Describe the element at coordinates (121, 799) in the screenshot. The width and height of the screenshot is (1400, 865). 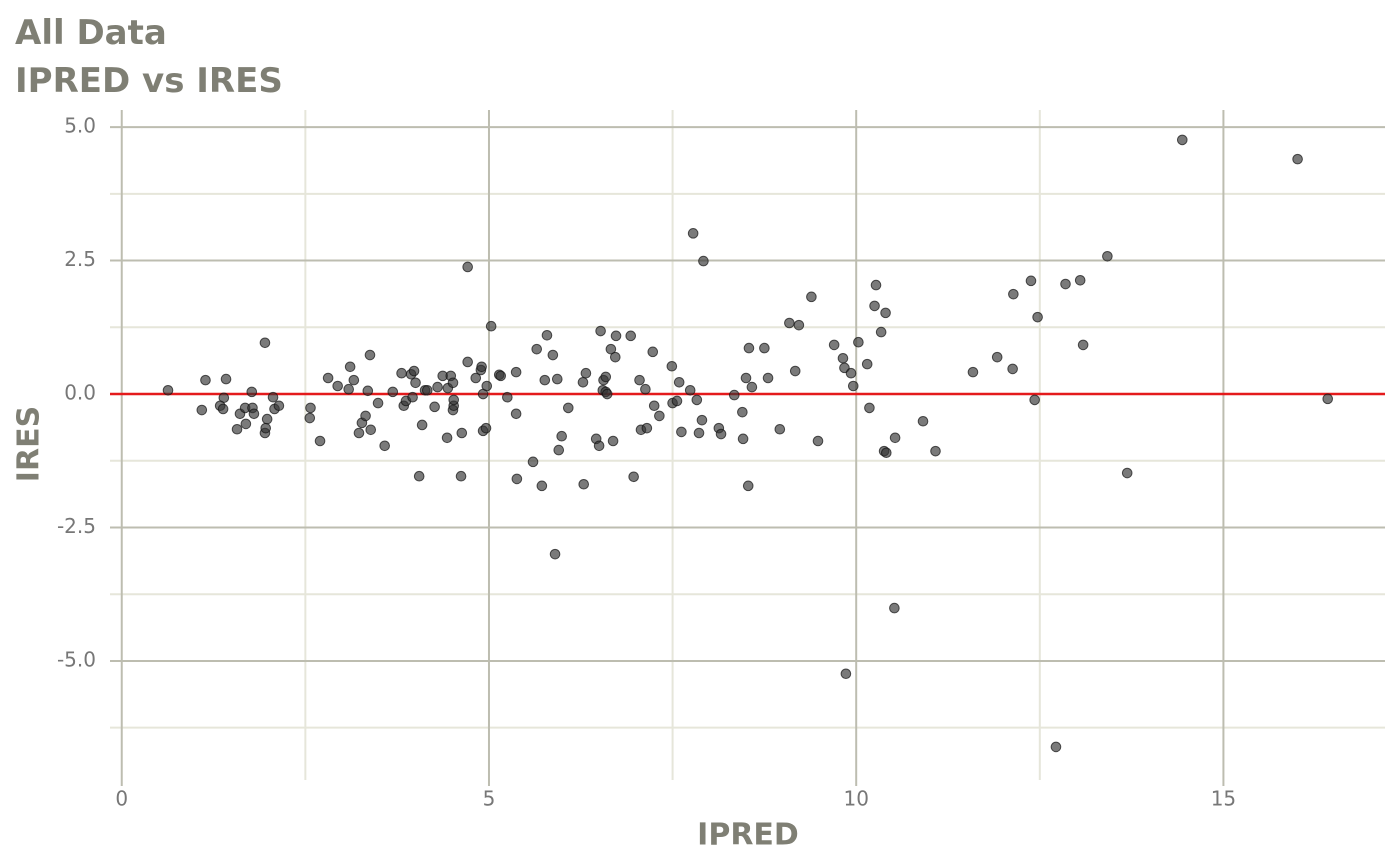
I see `x-tick-label: 0` at that location.